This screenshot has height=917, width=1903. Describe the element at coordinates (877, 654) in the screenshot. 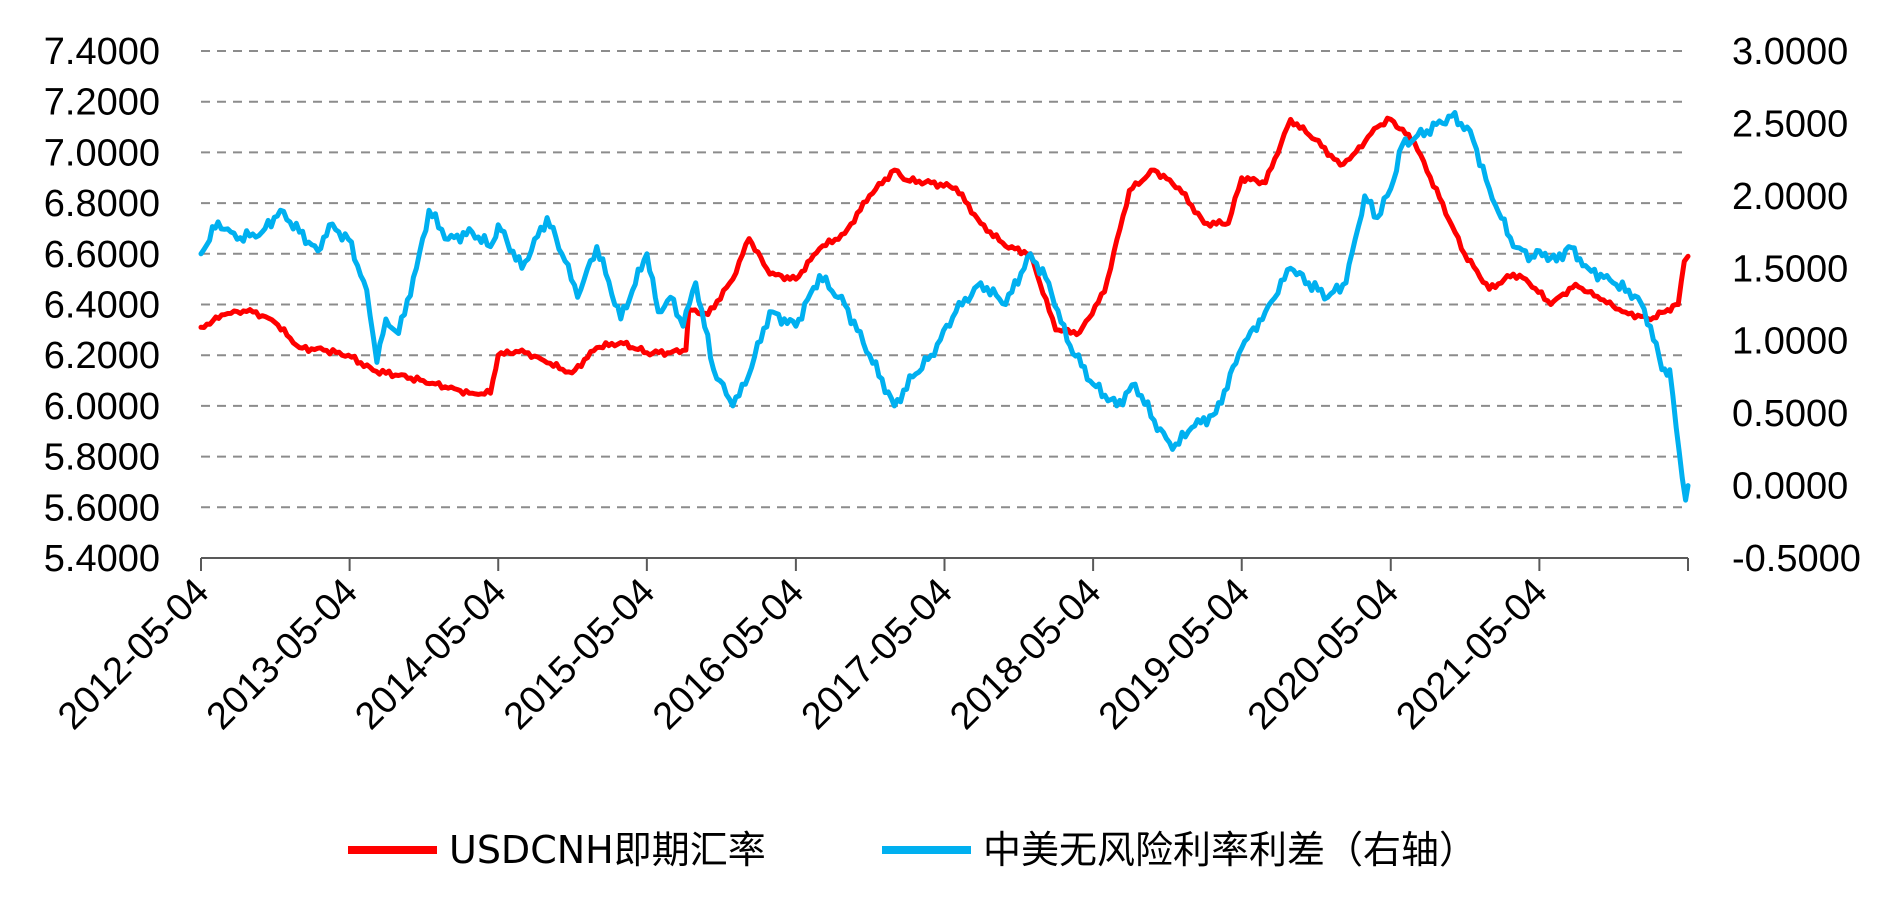

I see `x-tick-label: 2017-05-04` at that location.